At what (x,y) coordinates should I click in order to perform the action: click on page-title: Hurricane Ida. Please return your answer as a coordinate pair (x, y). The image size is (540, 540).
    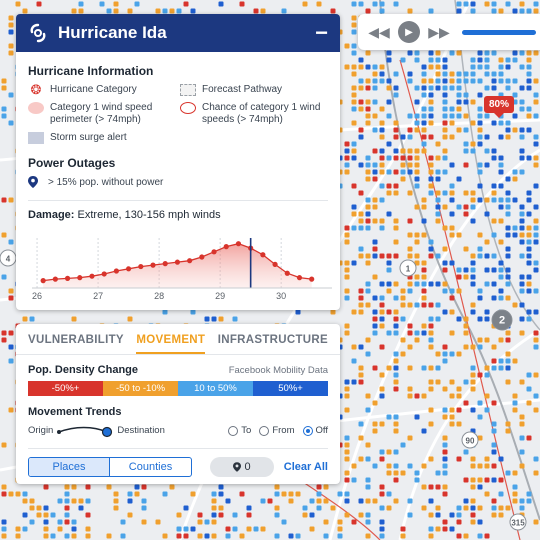
    Looking at the image, I should click on (112, 32).